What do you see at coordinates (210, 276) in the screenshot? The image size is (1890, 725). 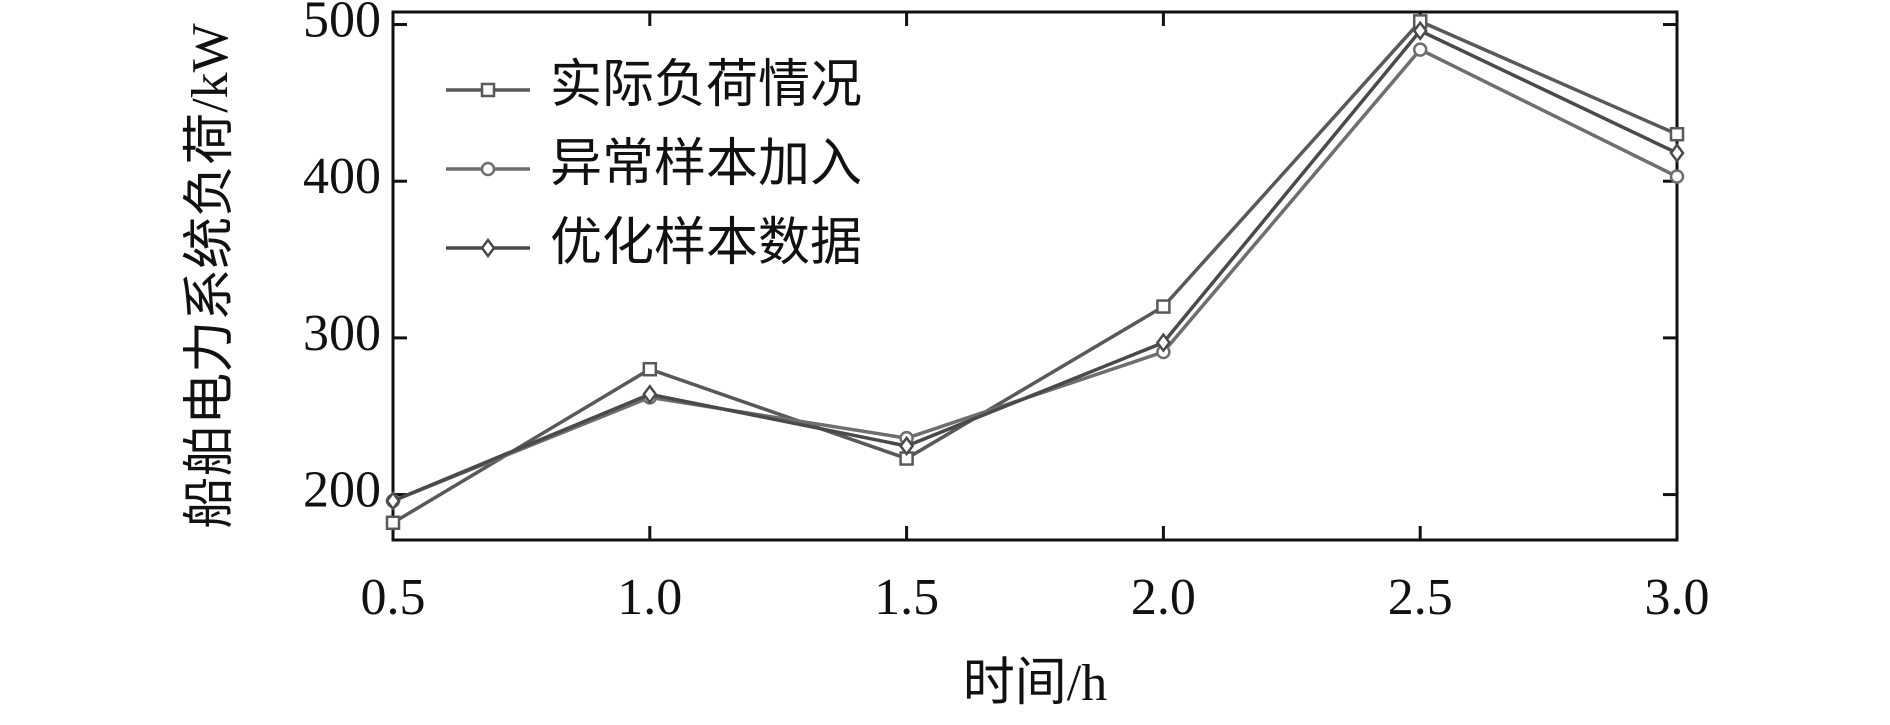 I see `y-axis-label: 船舶电力系统负荷/kW` at bounding box center [210, 276].